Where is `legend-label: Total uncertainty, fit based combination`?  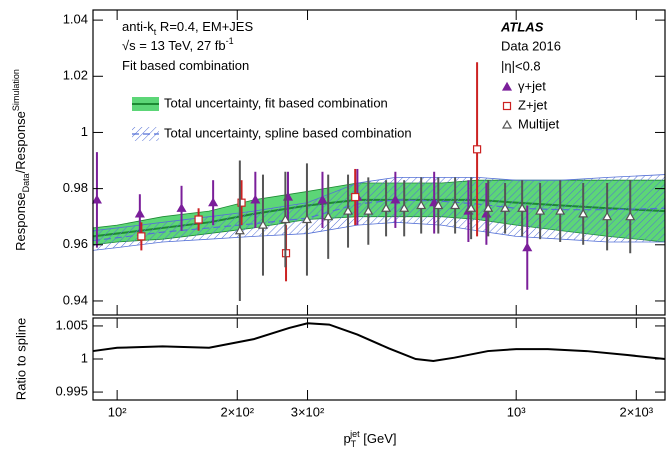 legend-label: Total uncertainty, fit based combination is located at coordinates (276, 102).